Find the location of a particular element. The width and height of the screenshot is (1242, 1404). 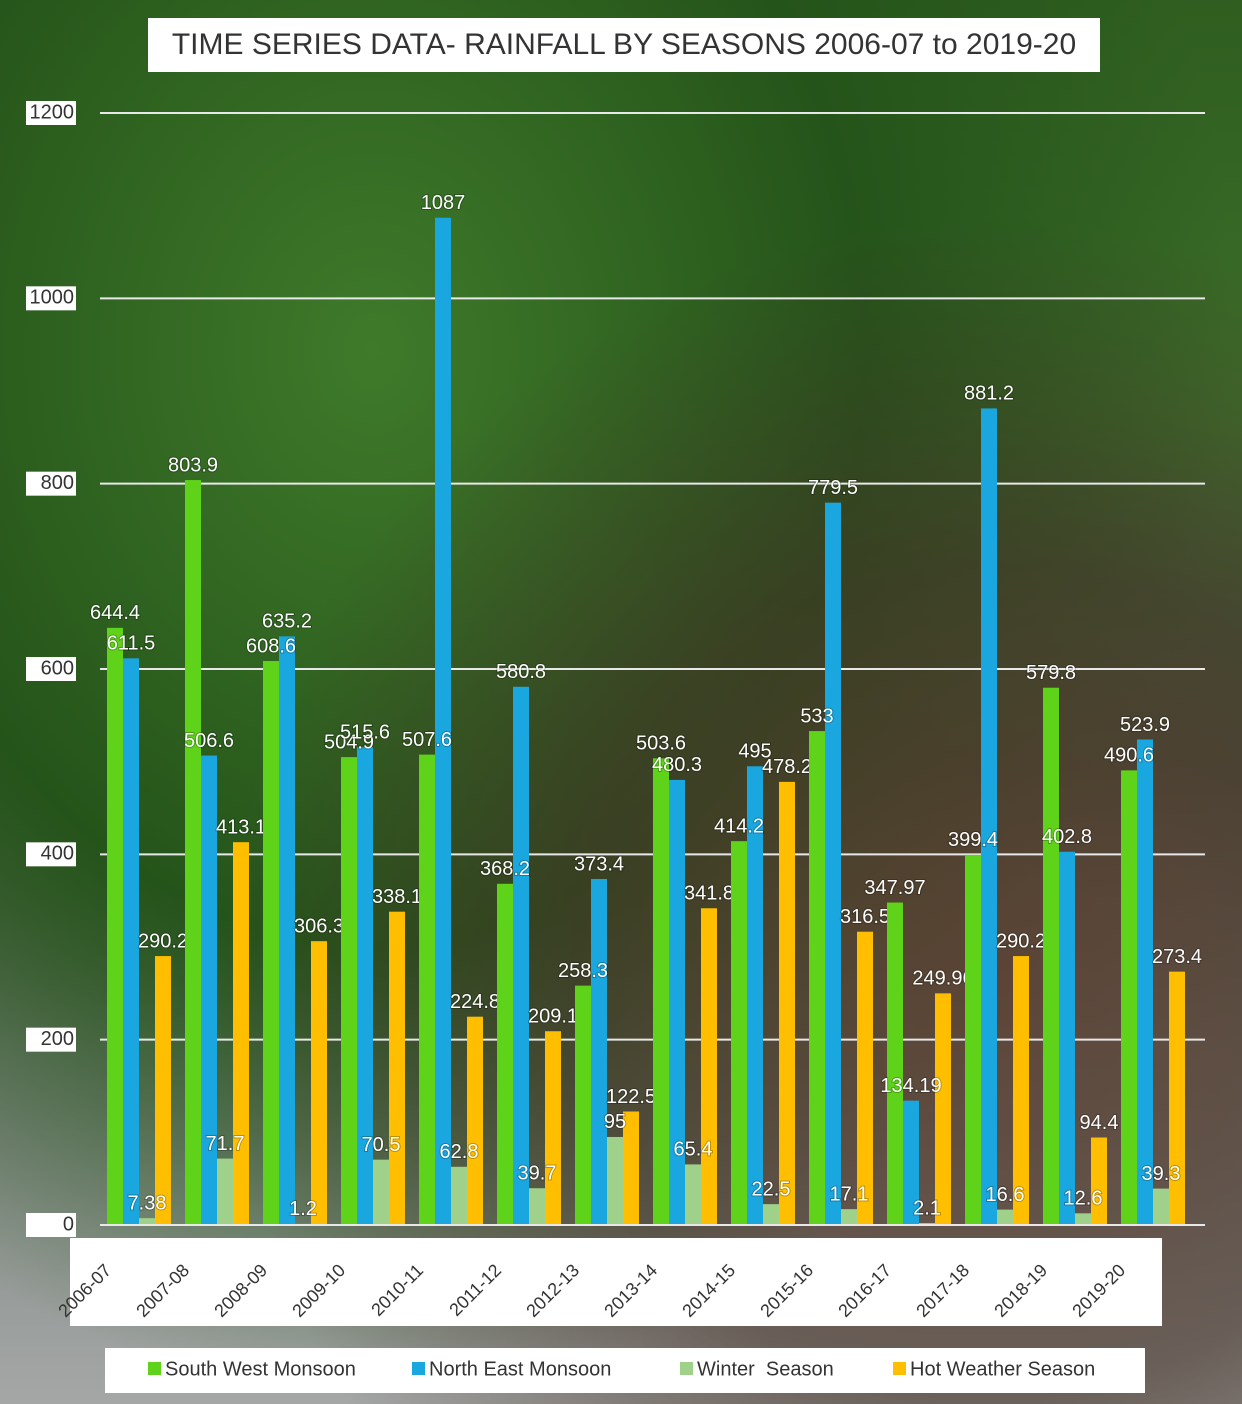

data-label: 95 is located at coordinates (615, 1122).